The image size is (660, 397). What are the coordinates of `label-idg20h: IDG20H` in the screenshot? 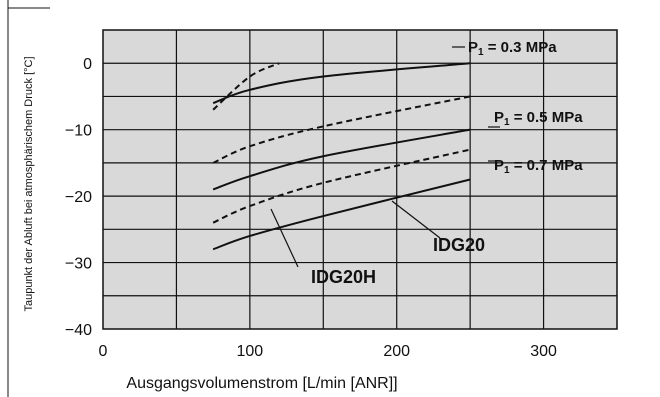 It's located at (343, 277).